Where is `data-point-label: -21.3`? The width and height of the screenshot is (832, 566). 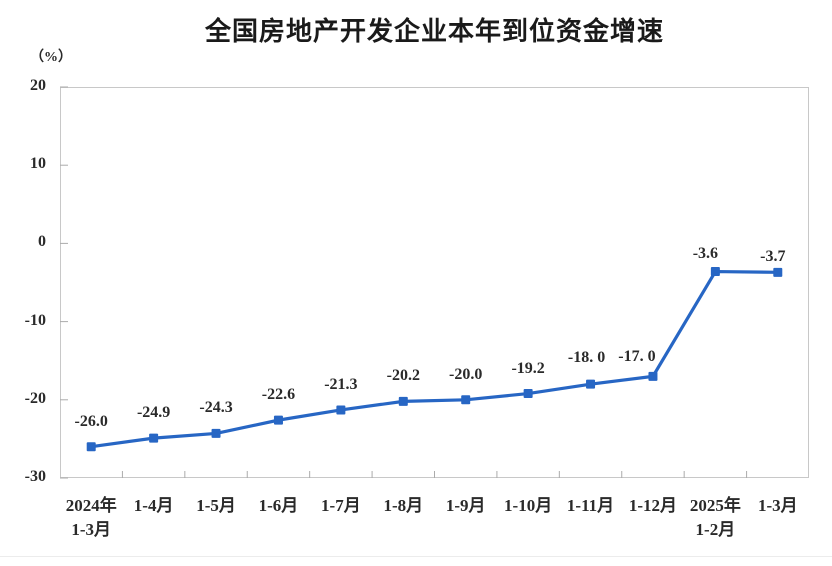
data-point-label: -21.3 is located at coordinates (341, 384).